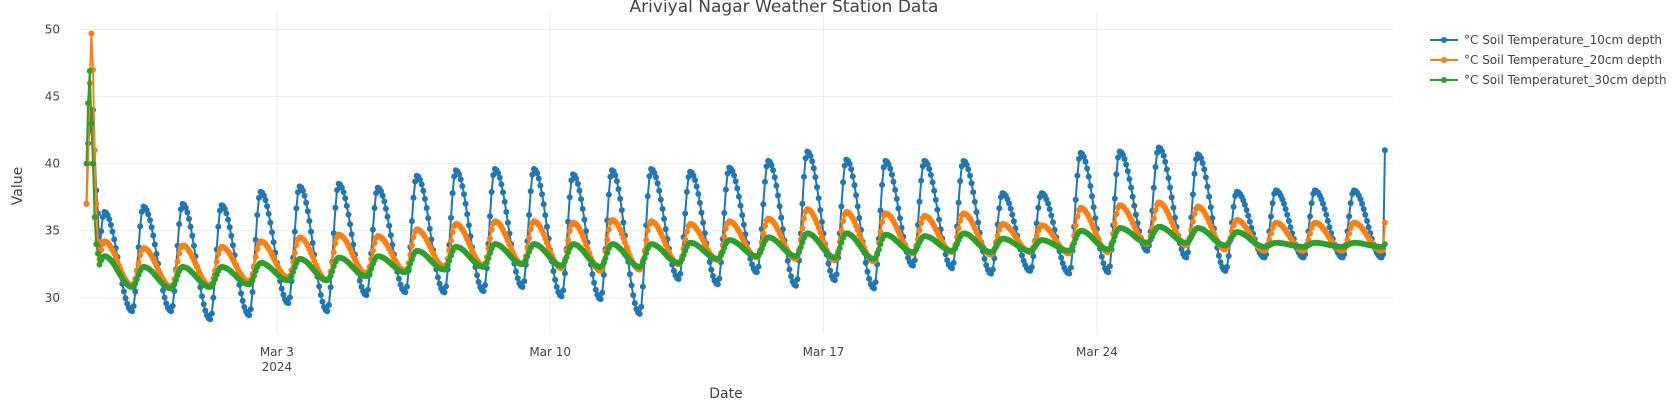  I want to click on legend-item: °C Soil Temperature_10cm depth, so click(1546, 40).